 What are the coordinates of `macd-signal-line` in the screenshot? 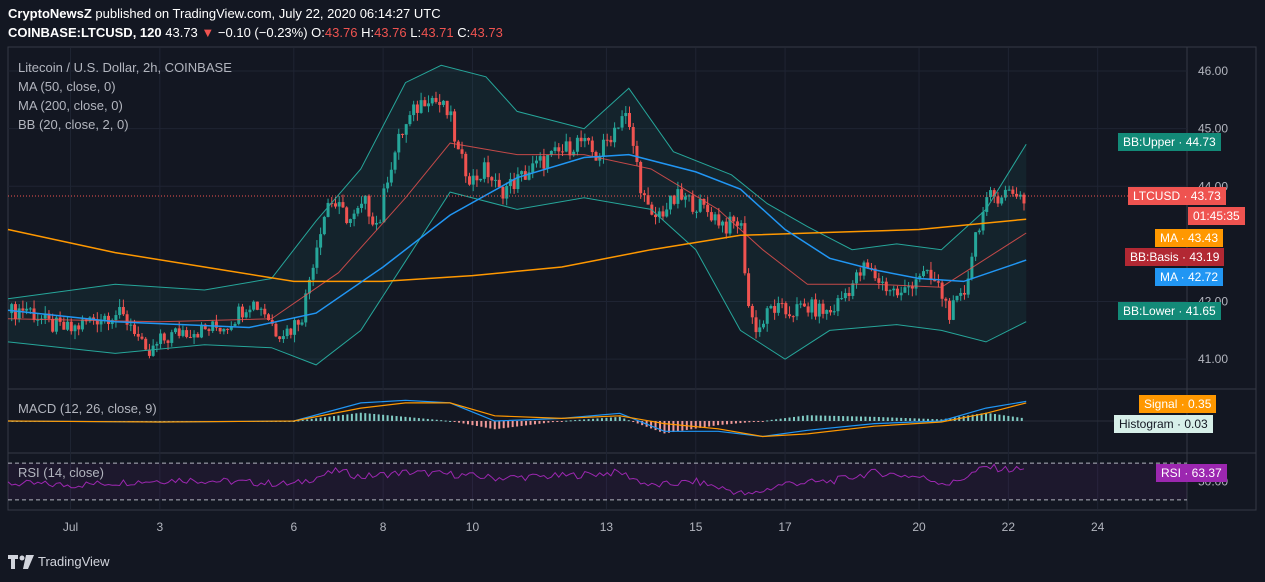 It's located at (517, 420).